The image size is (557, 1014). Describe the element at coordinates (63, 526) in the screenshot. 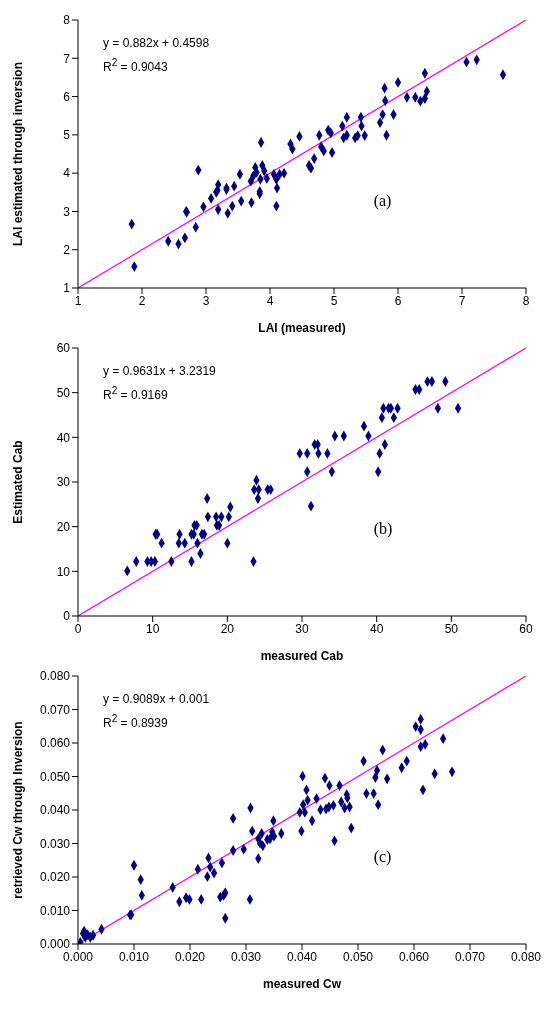

I see `y-tick-label: 20` at that location.